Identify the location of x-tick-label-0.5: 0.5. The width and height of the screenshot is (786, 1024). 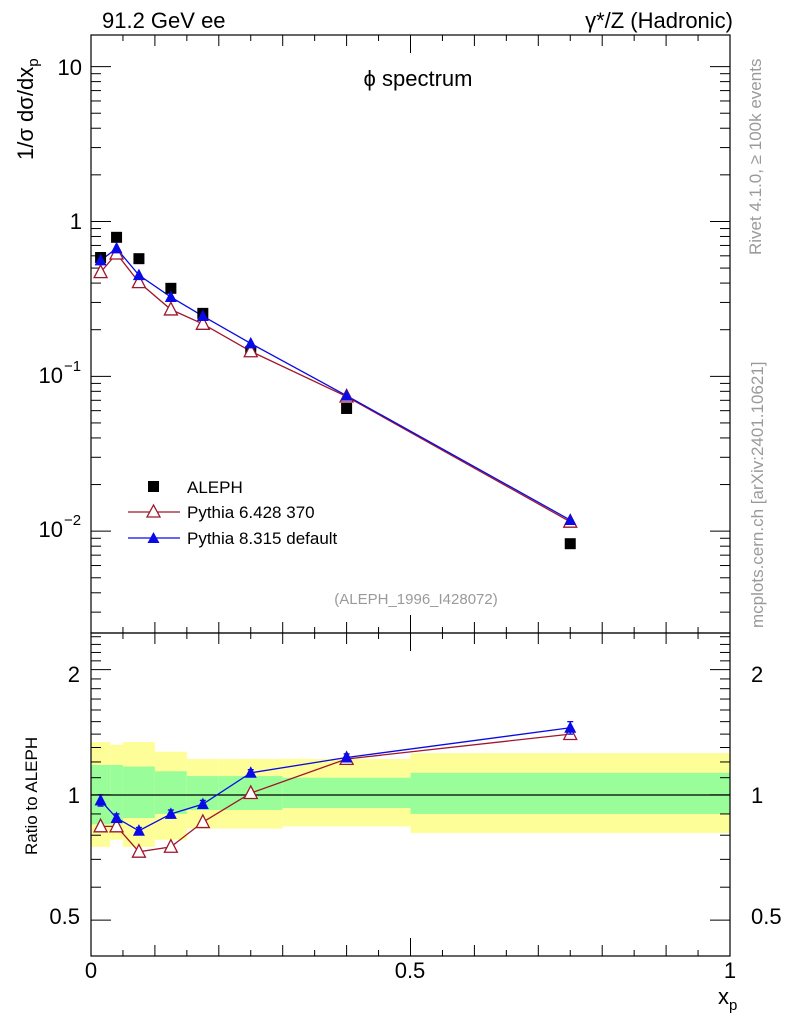
(410, 970).